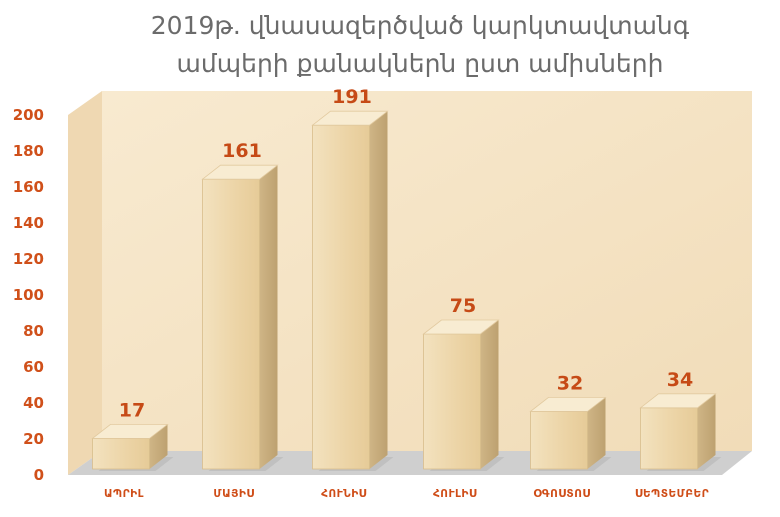  I want to click on y-tick-label: 180, so click(28, 151).